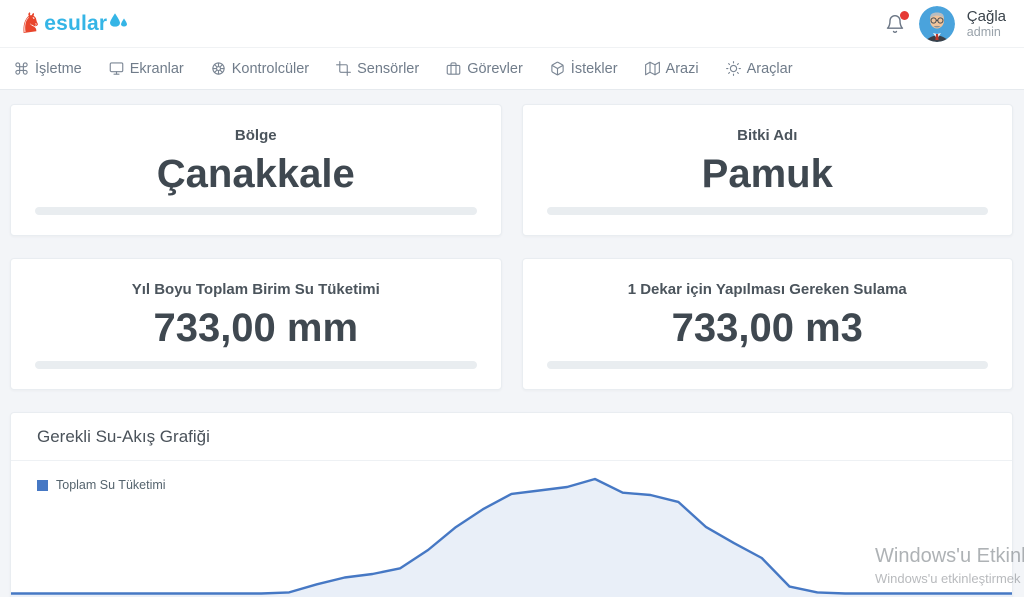 The height and width of the screenshot is (597, 1024). What do you see at coordinates (58, 68) in the screenshot?
I see `nav-label: İşletme` at bounding box center [58, 68].